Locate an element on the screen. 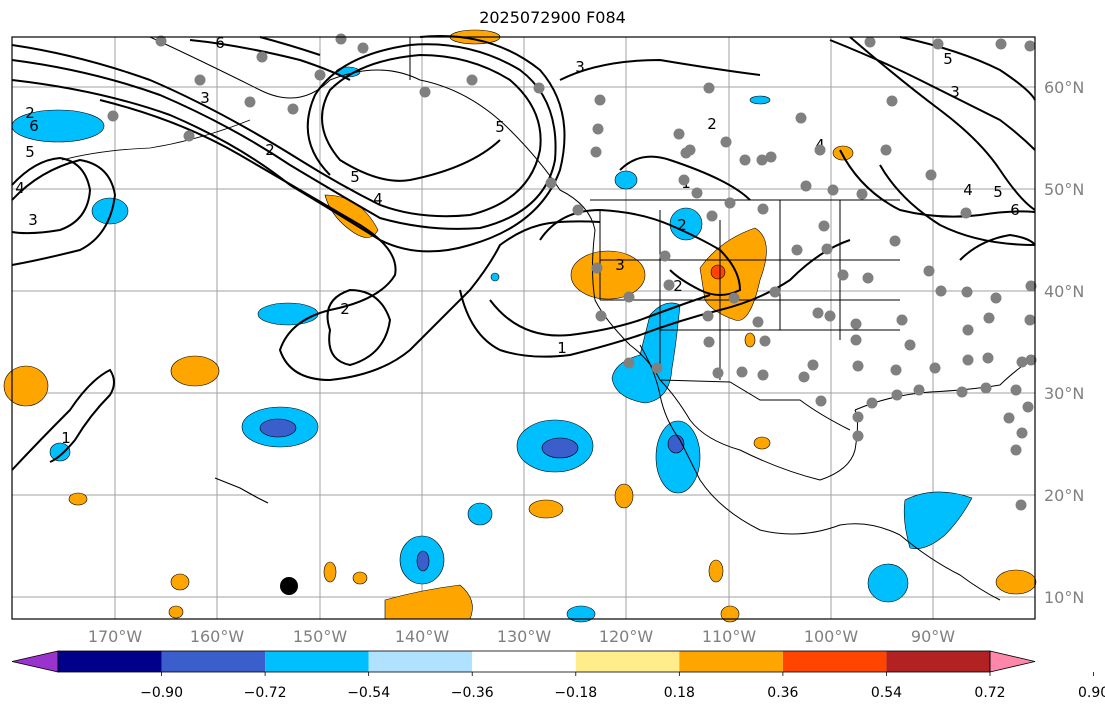 The height and width of the screenshot is (712, 1105). lon-label: 130°W is located at coordinates (524, 636).